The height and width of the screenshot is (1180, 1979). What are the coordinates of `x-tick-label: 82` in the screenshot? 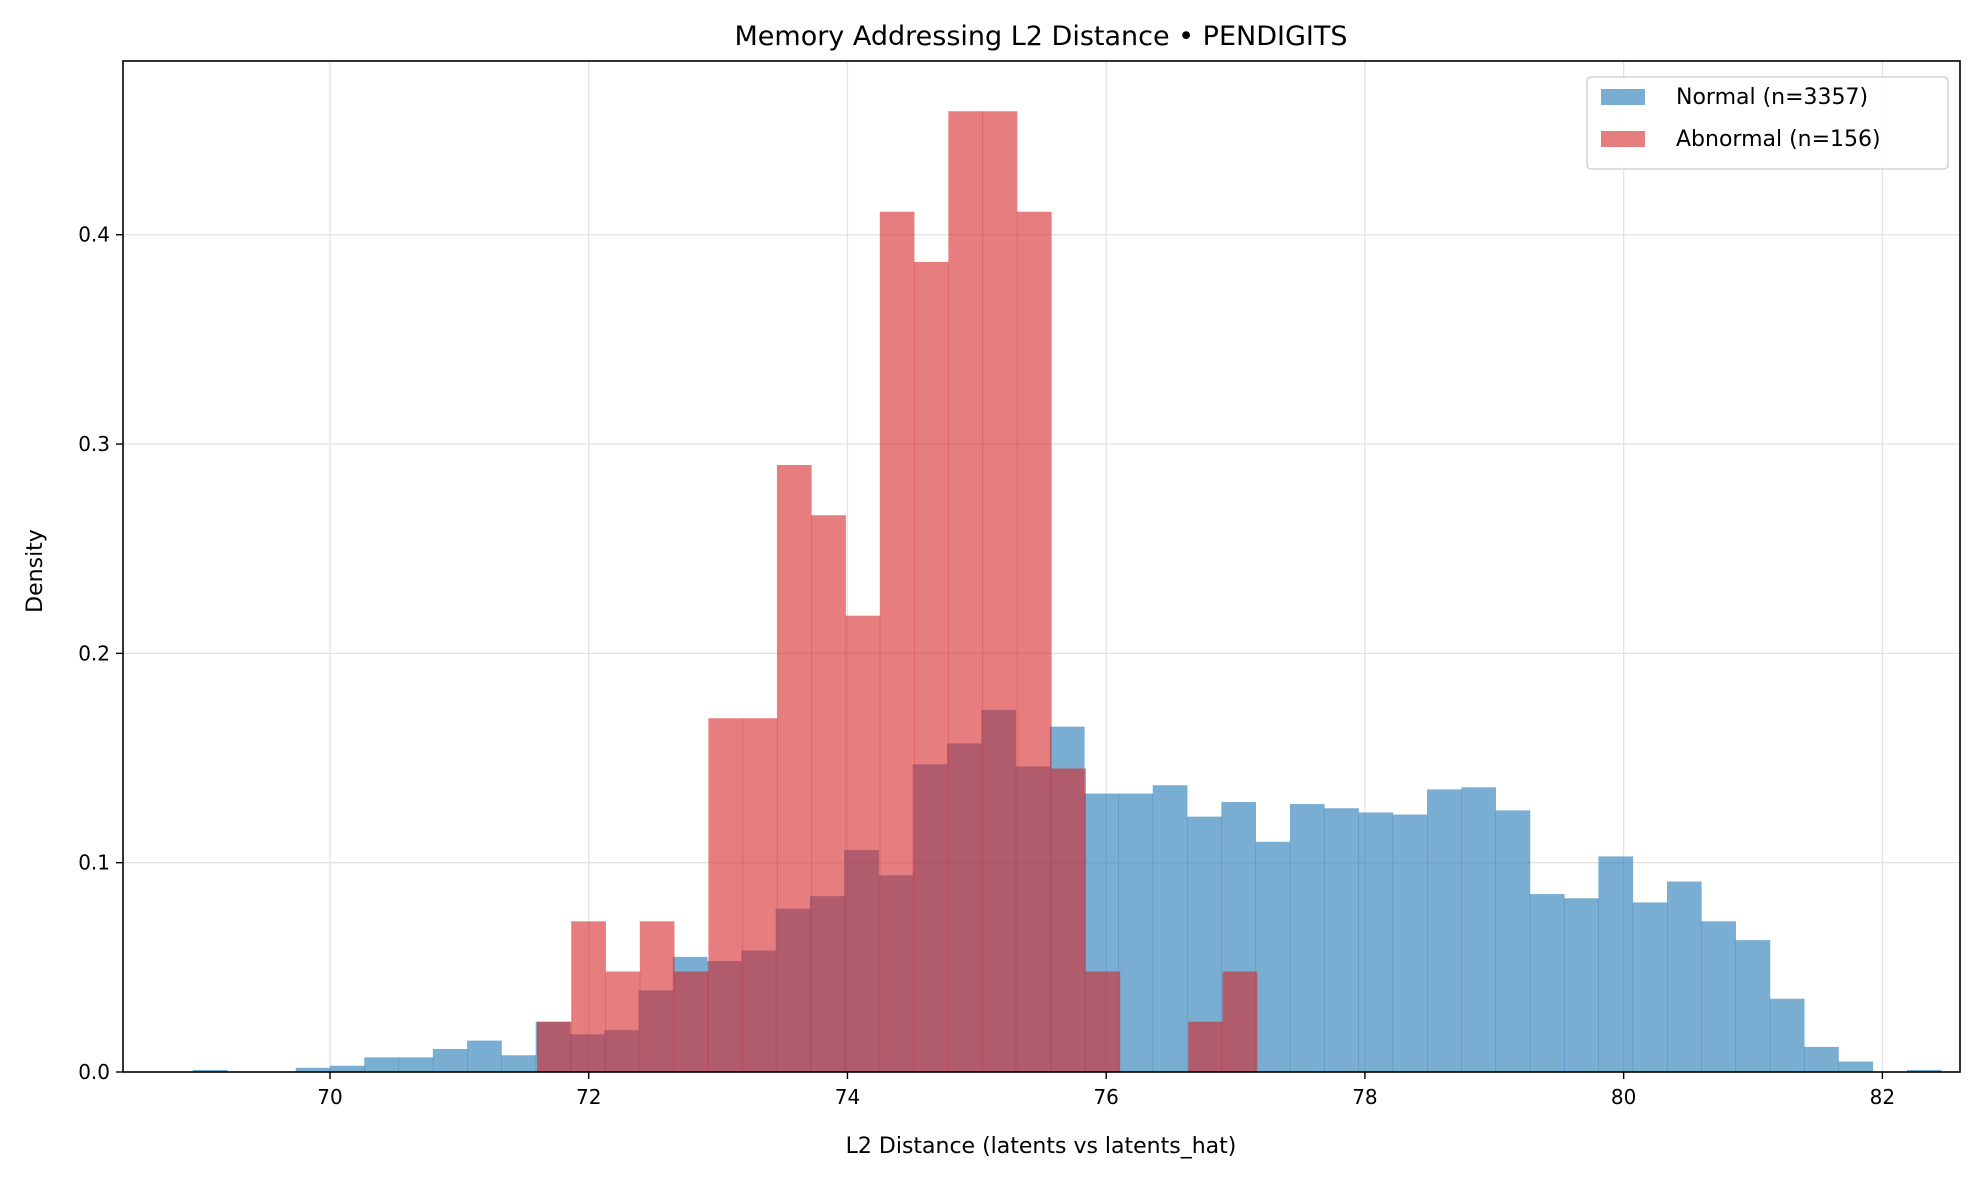 It's located at (1882, 1097).